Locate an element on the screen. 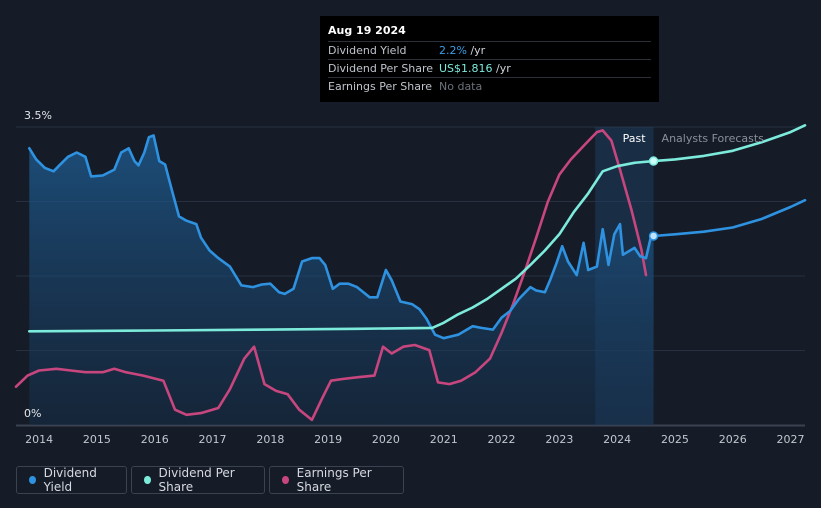  dividend-per-share-forecast-line is located at coordinates (729, 143).